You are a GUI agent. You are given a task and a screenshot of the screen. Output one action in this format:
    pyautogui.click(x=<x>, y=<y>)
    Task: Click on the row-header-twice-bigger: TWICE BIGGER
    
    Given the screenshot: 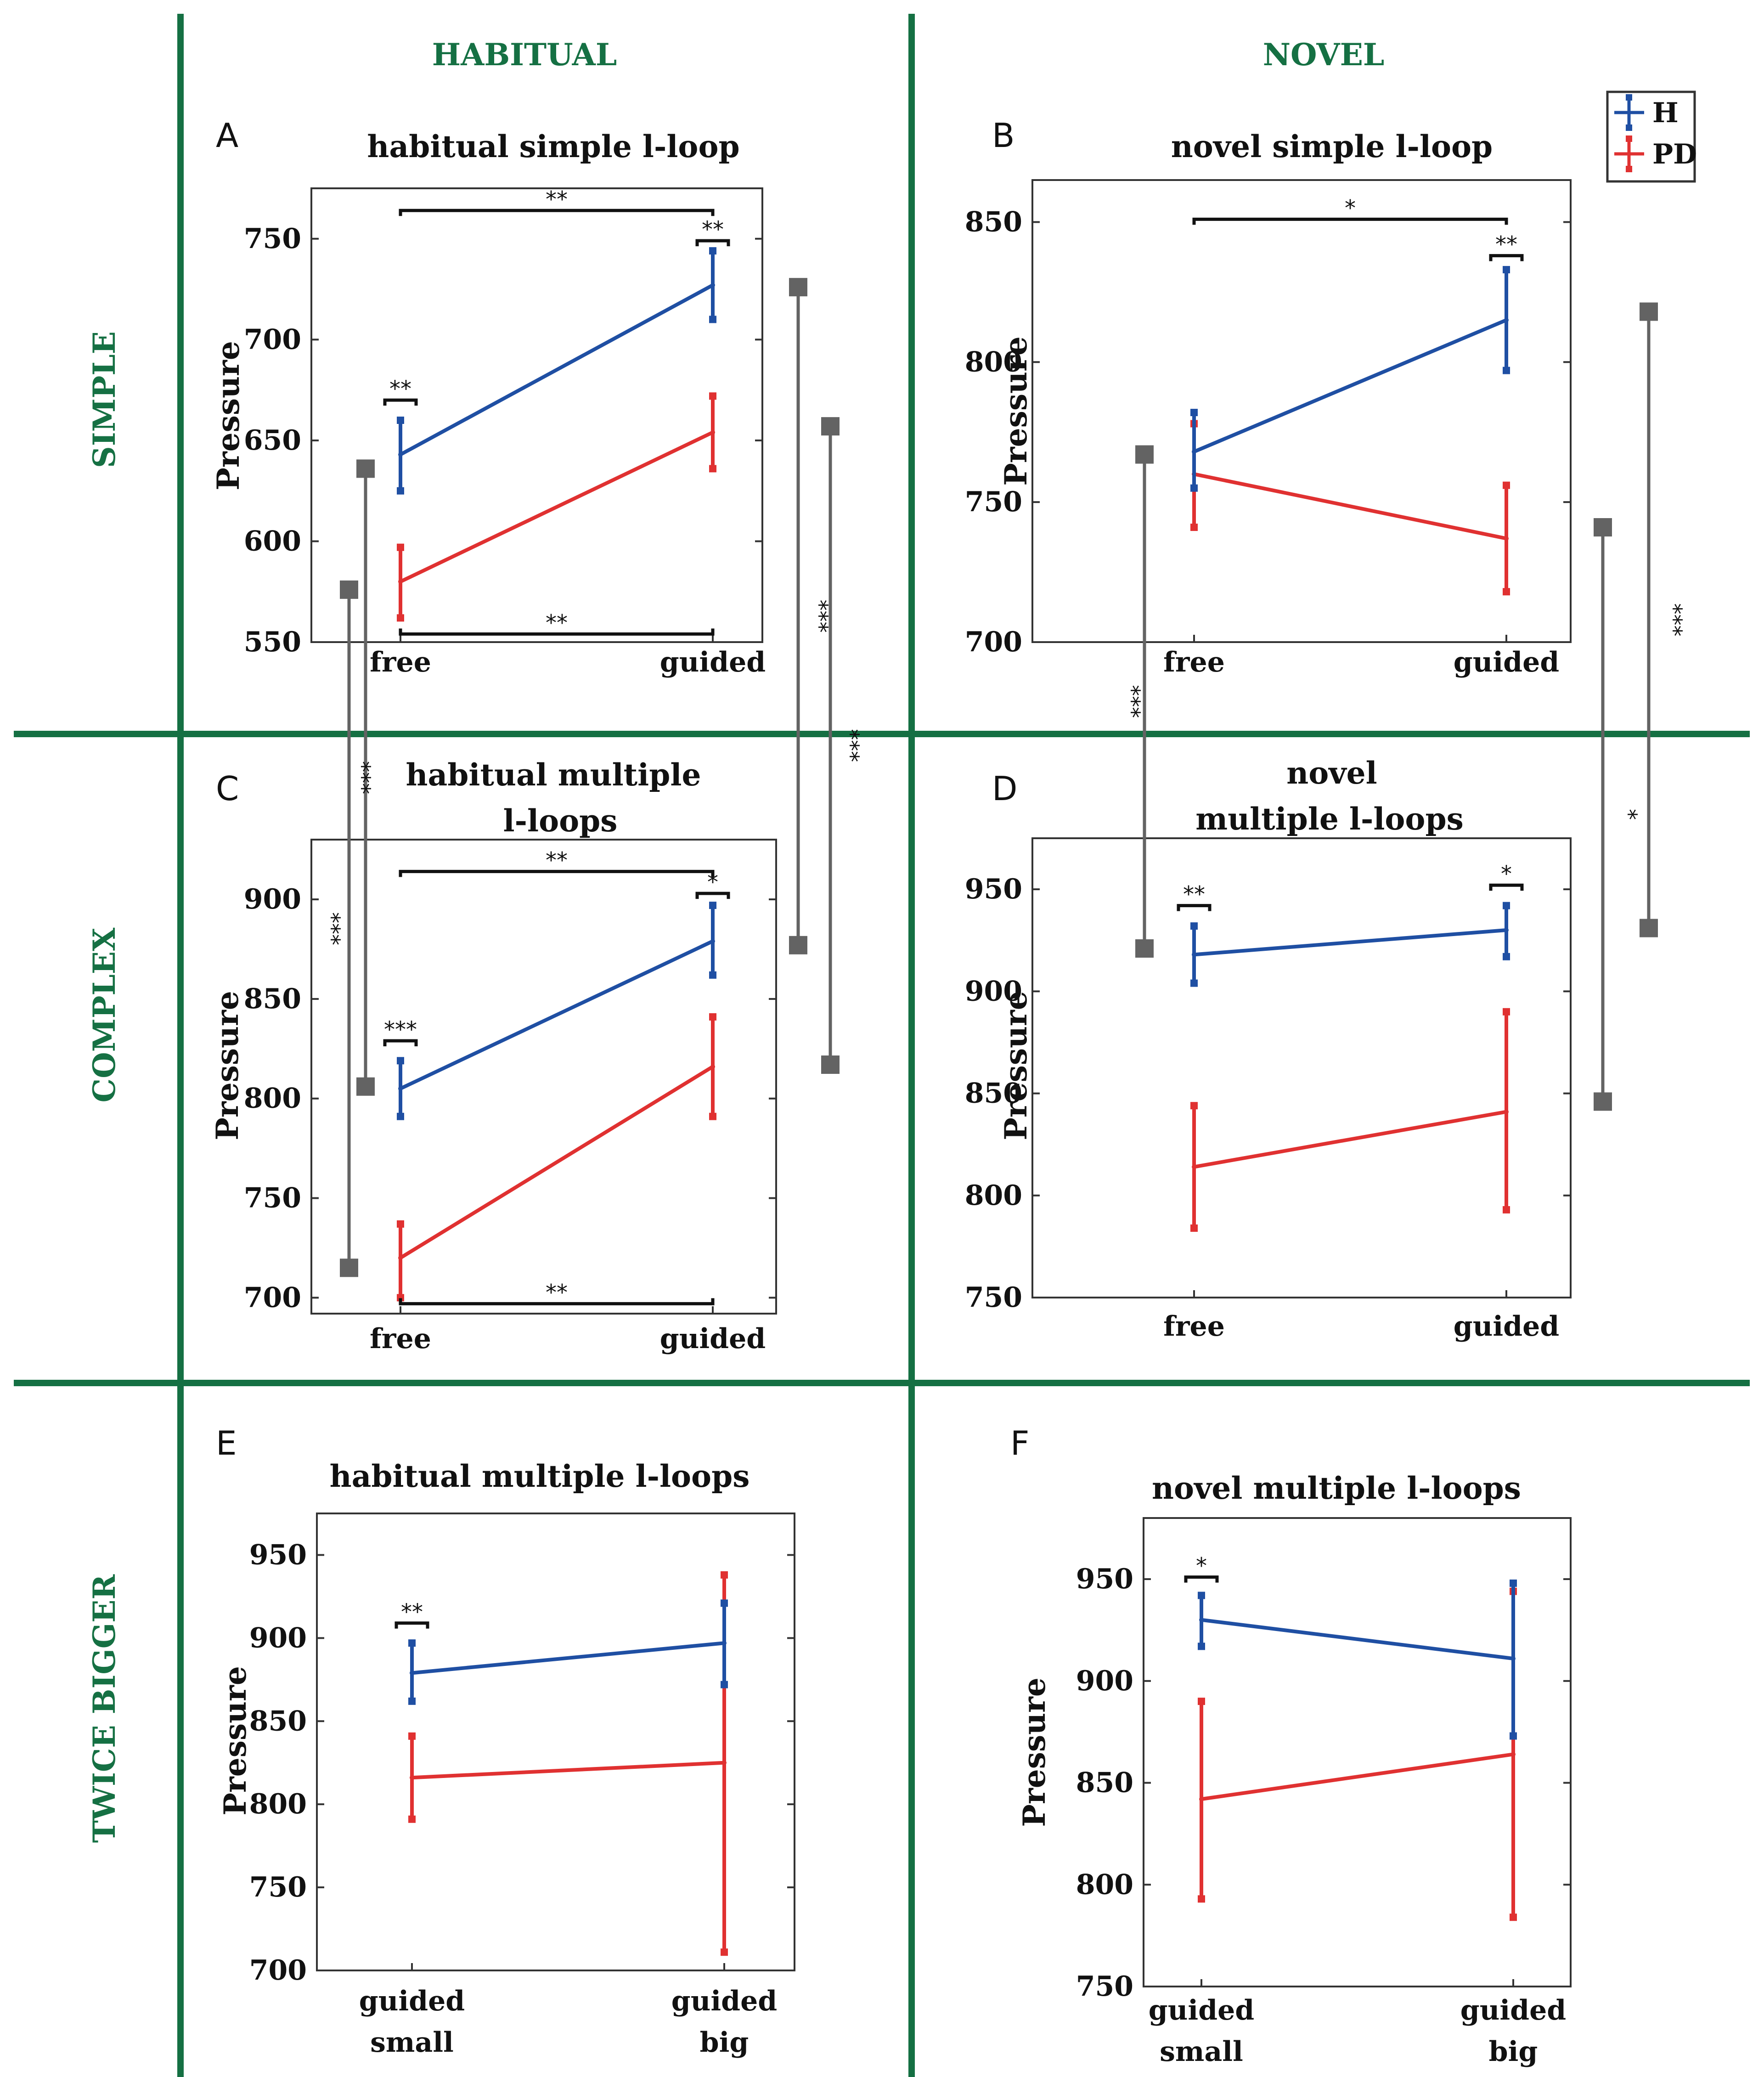 What is the action you would take?
    pyautogui.click(x=104, y=1708)
    